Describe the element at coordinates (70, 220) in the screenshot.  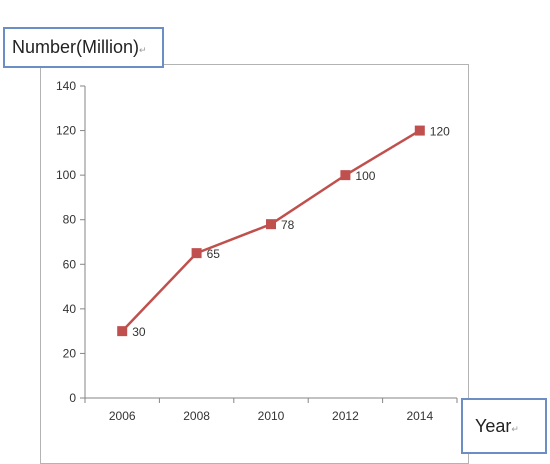
I see `y-tick-label: 80` at that location.